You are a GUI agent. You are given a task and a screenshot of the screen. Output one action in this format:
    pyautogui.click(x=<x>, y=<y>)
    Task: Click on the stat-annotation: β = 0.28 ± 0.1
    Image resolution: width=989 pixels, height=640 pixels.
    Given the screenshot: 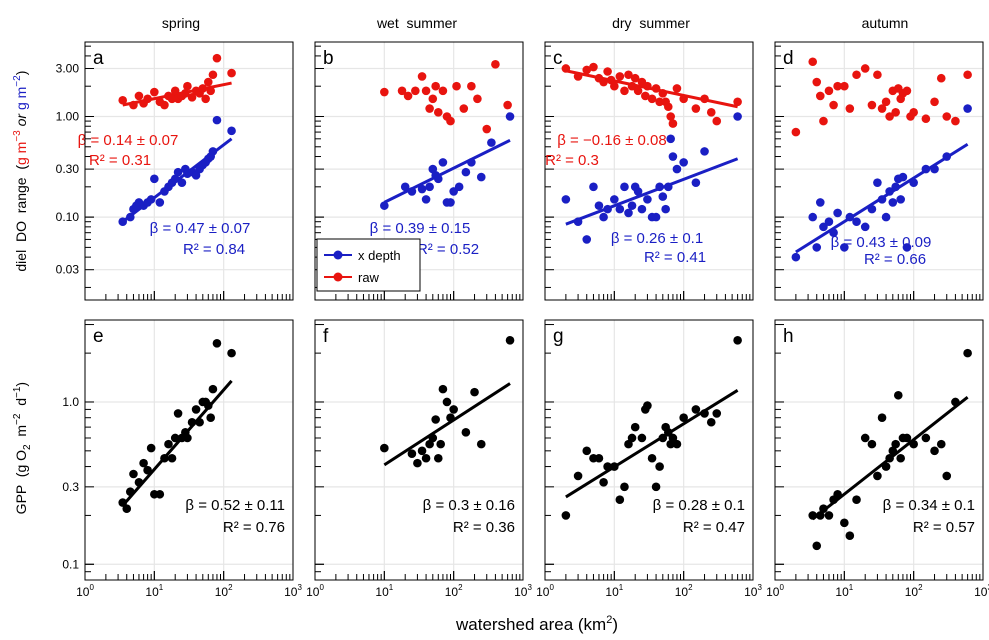 What is the action you would take?
    pyautogui.click(x=699, y=505)
    